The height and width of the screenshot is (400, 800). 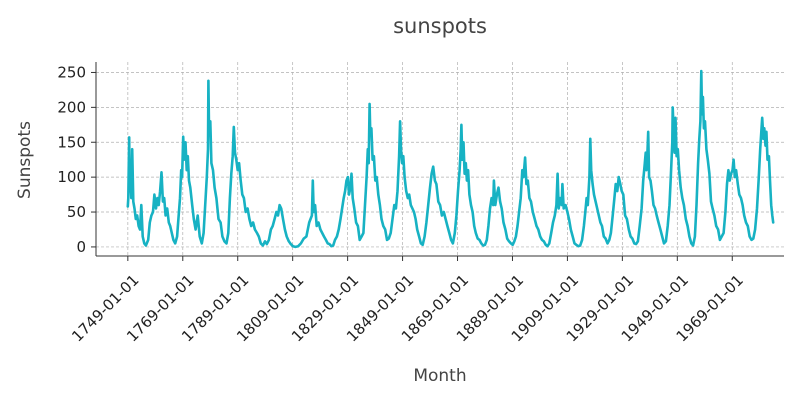 What do you see at coordinates (439, 376) in the screenshot?
I see `x-axis-label: Month` at bounding box center [439, 376].